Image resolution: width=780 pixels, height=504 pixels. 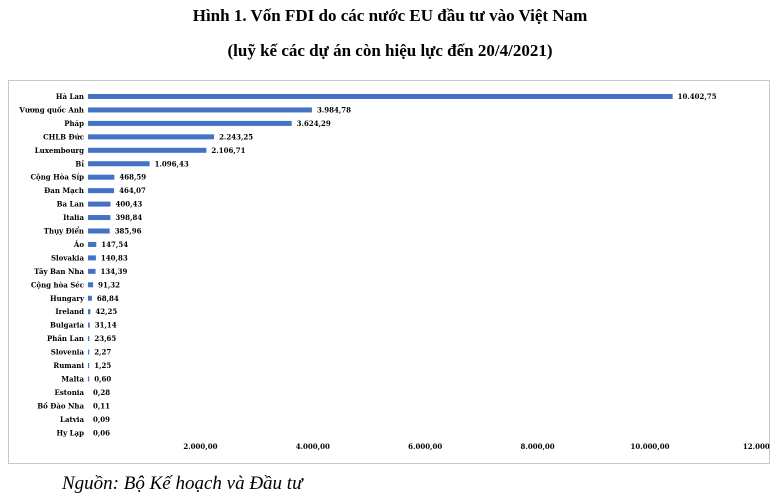 What do you see at coordinates (101, 405) in the screenshot?
I see `data-label: 0,11` at bounding box center [101, 405].